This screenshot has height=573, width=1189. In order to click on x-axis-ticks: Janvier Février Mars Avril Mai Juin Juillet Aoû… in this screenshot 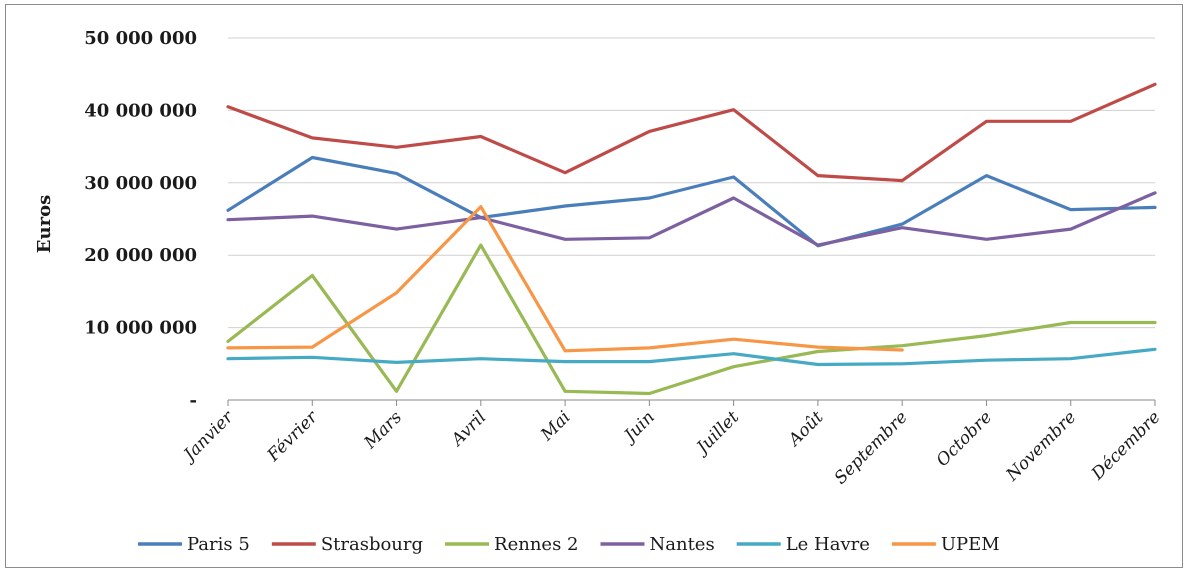, I will do `click(671, 444)`.